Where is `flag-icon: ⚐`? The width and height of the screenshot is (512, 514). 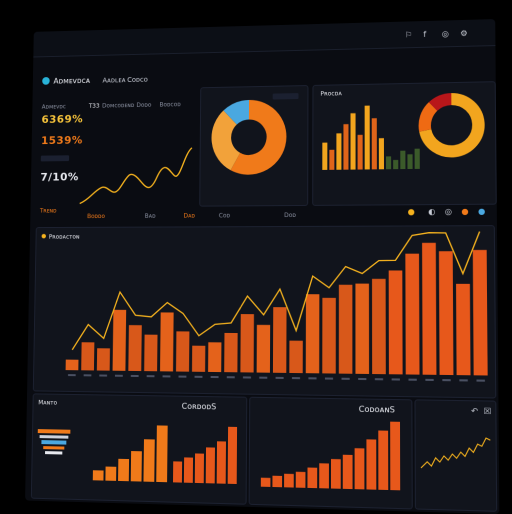
flag-icon: ⚐ is located at coordinates (409, 35).